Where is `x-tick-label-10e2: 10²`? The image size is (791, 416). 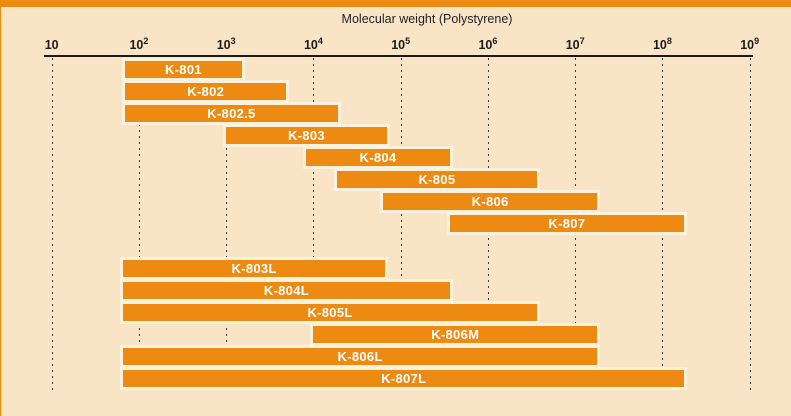 x-tick-label-10e2: 10² is located at coordinates (139, 44).